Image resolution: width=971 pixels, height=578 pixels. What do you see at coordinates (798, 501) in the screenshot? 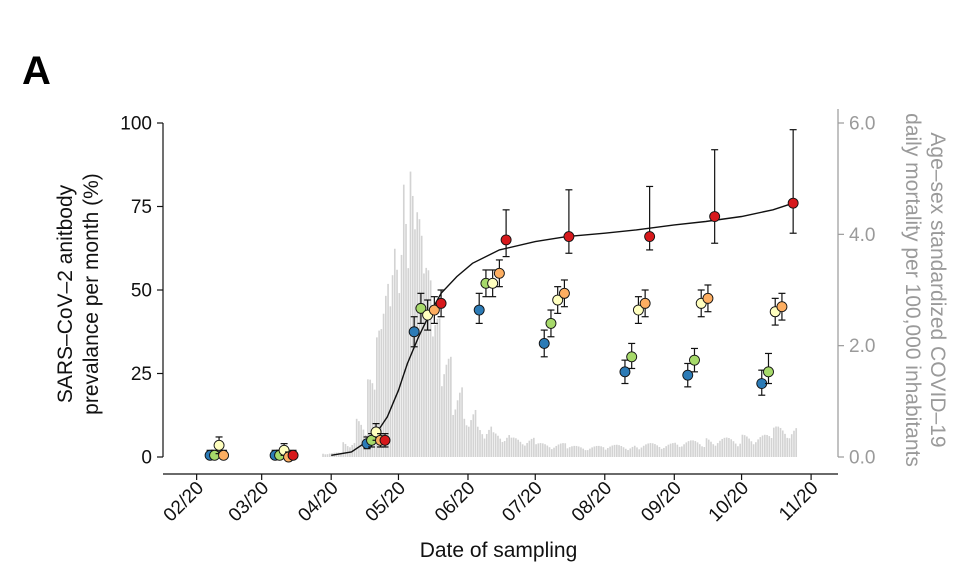
I see `x-tick-label: 11/20` at bounding box center [798, 501].